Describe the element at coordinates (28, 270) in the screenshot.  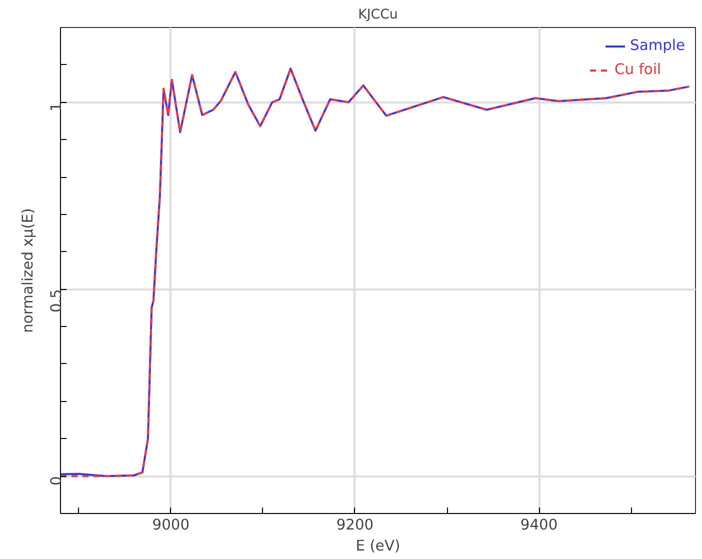
I see `y-axis-title: normalized xμ(E)` at that location.